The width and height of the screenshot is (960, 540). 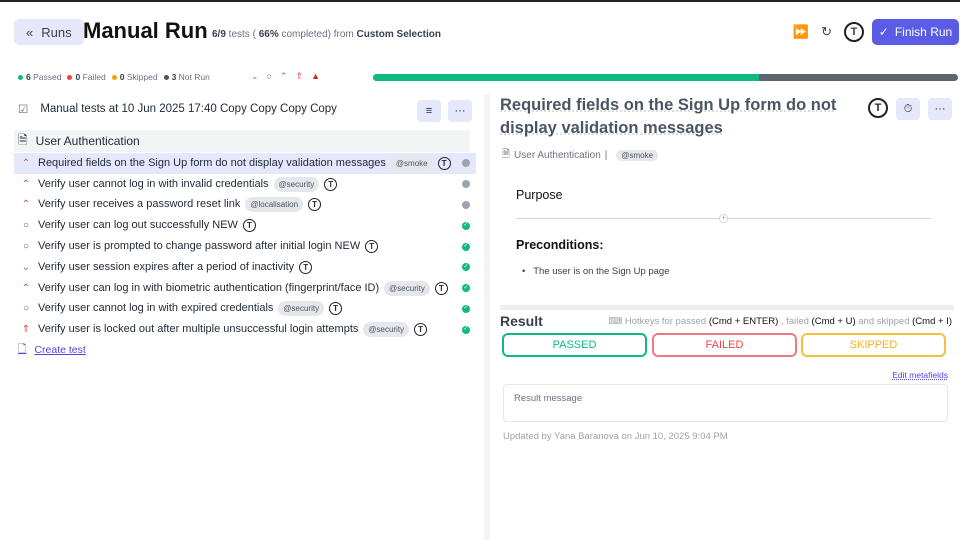 What do you see at coordinates (724, 345) in the screenshot?
I see `failed-button: FAILED` at bounding box center [724, 345].